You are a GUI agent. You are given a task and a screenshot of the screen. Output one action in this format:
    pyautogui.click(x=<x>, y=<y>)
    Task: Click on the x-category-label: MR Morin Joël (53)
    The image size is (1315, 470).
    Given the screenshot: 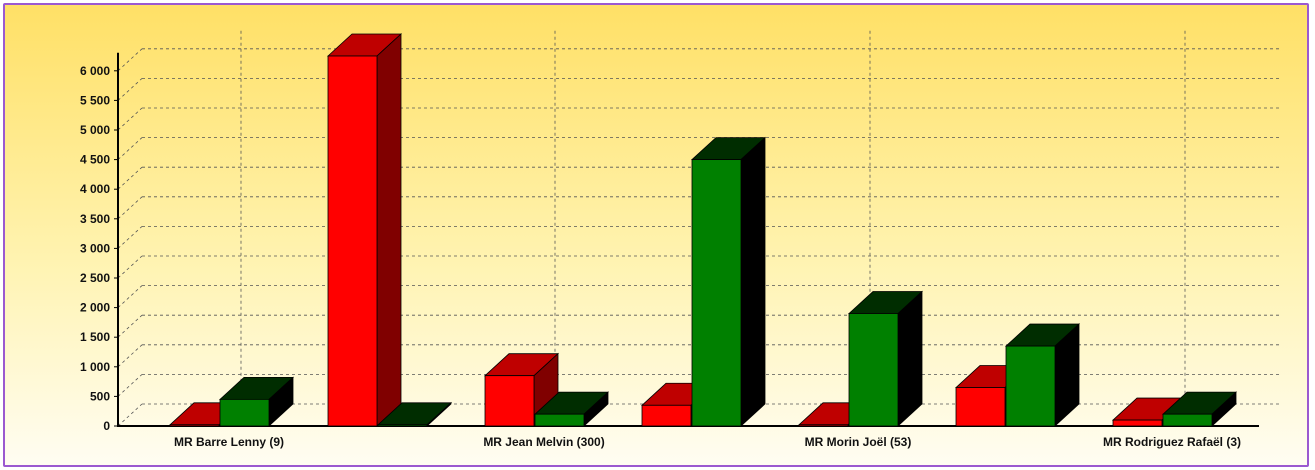 What is the action you would take?
    pyautogui.click(x=858, y=442)
    